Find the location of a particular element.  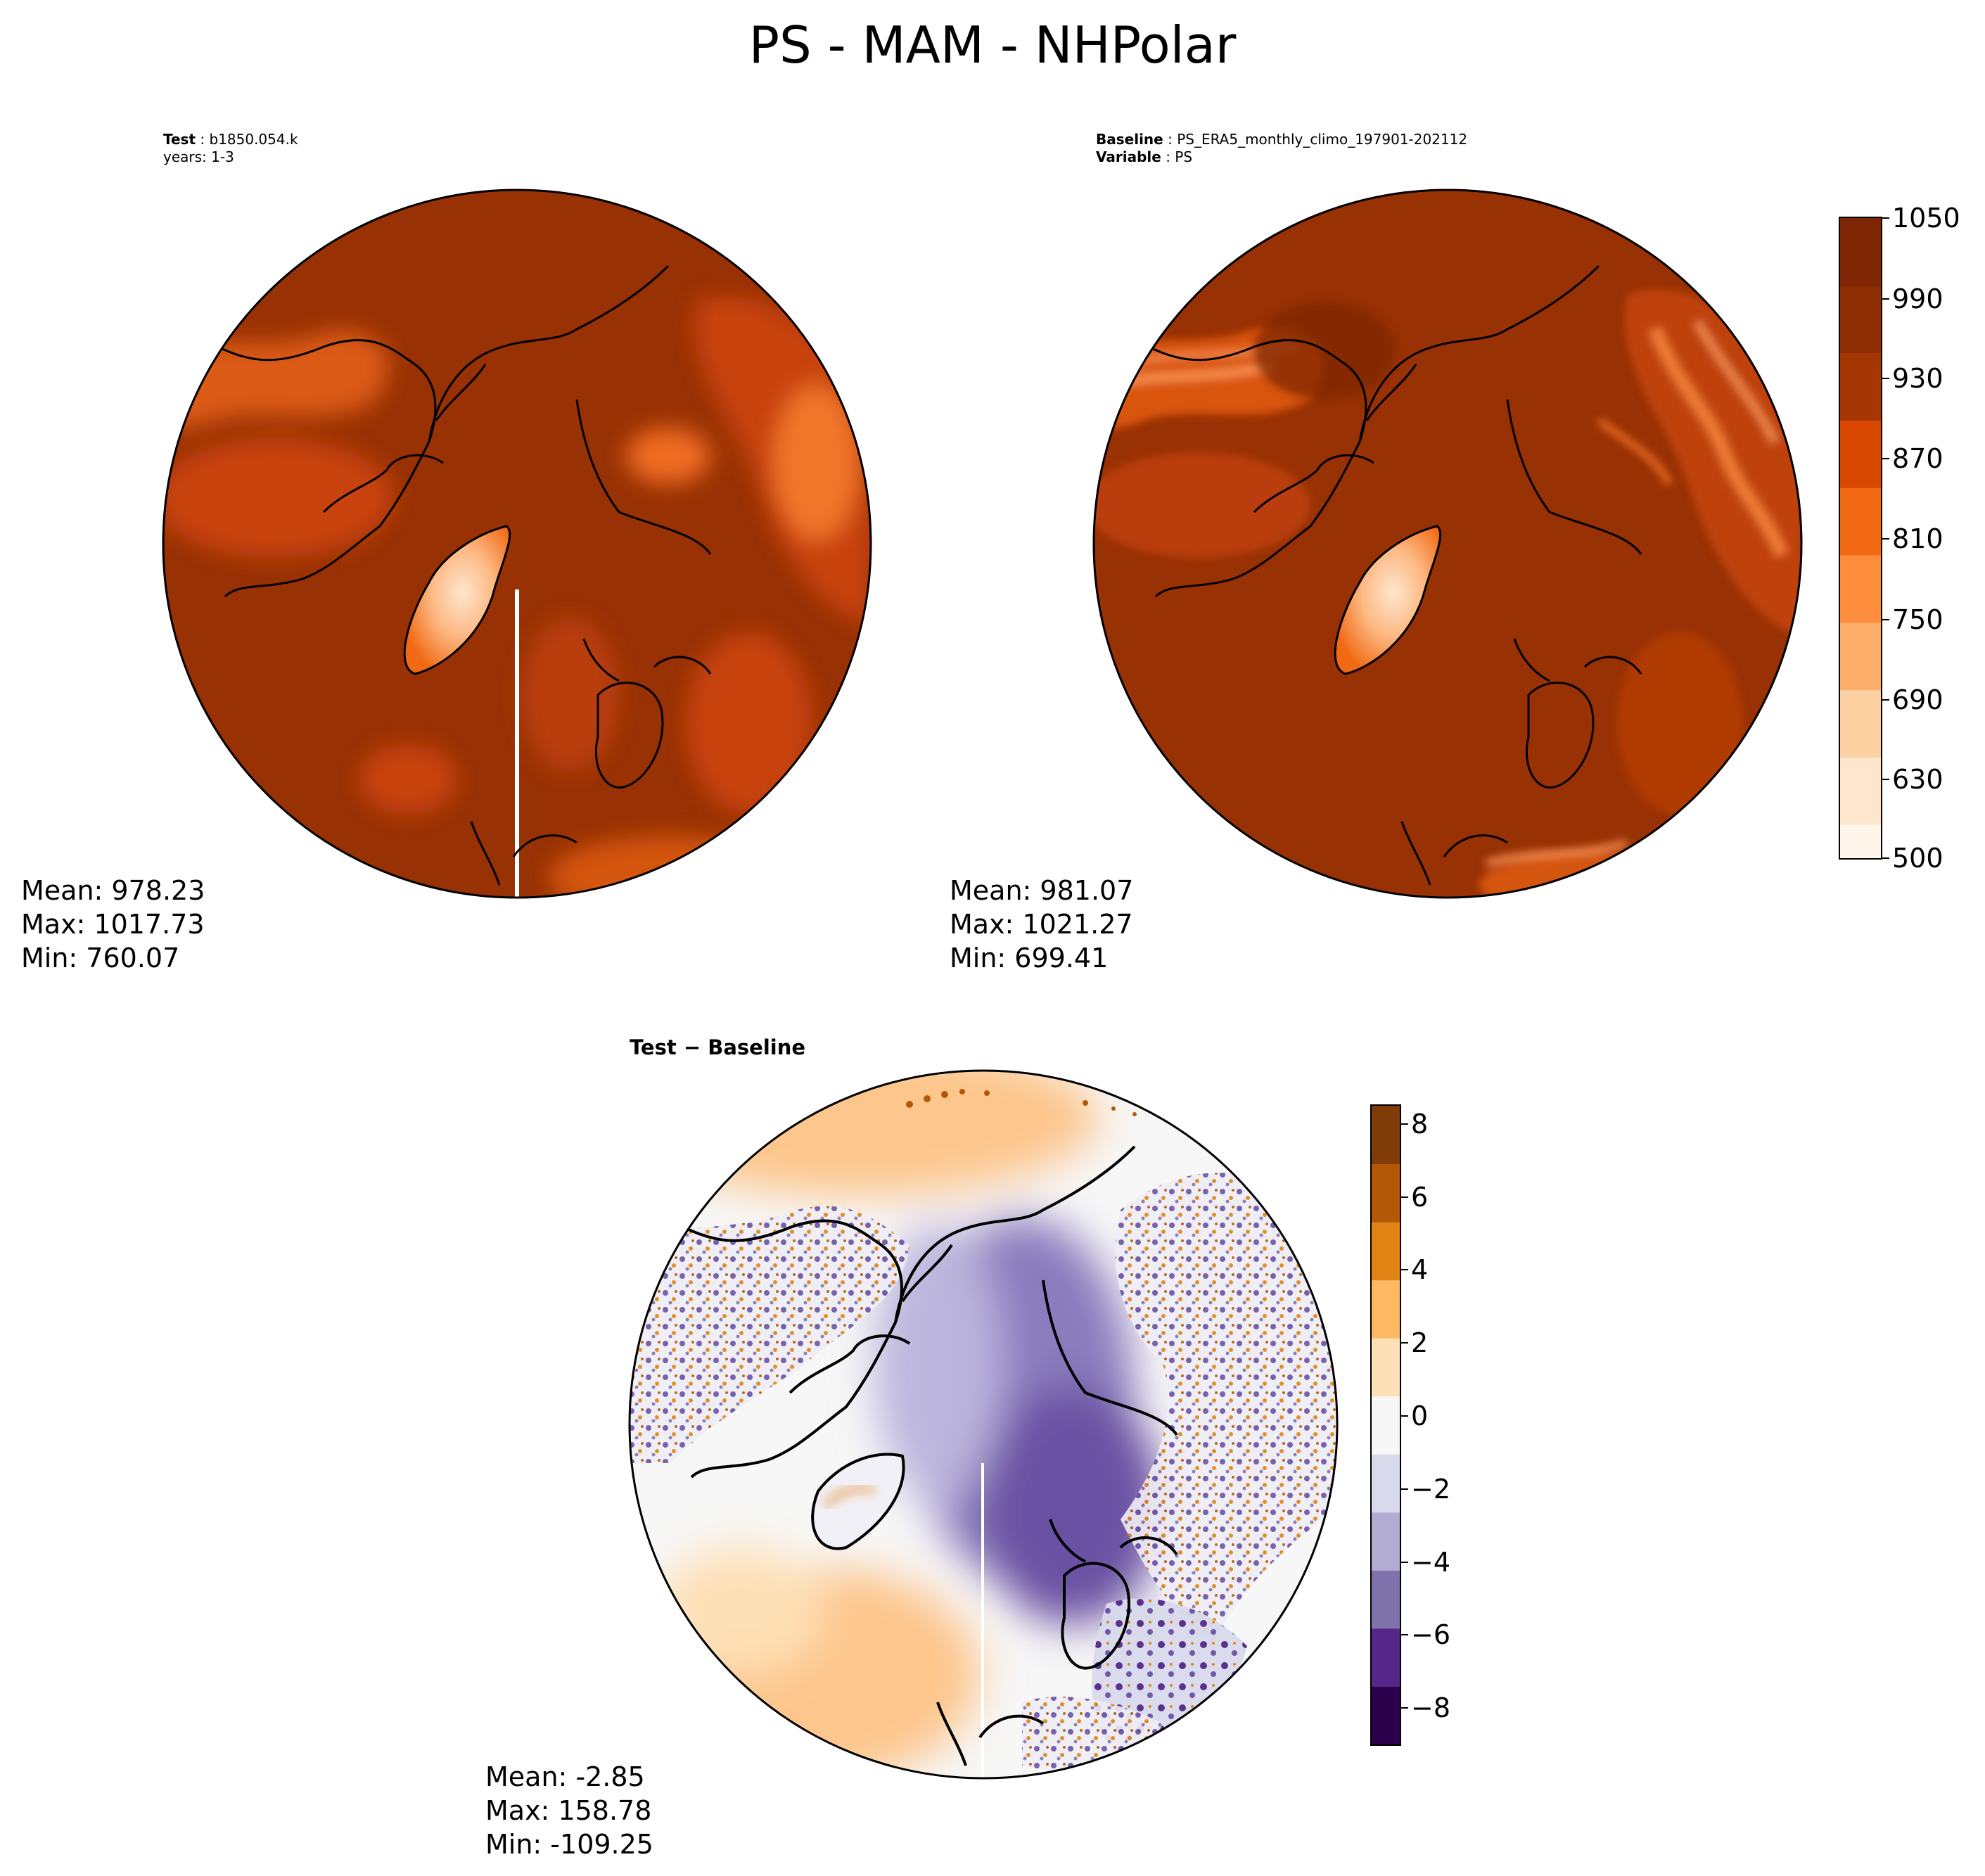

figure-title: PS - MAM - NHPolar is located at coordinates (992, 45).